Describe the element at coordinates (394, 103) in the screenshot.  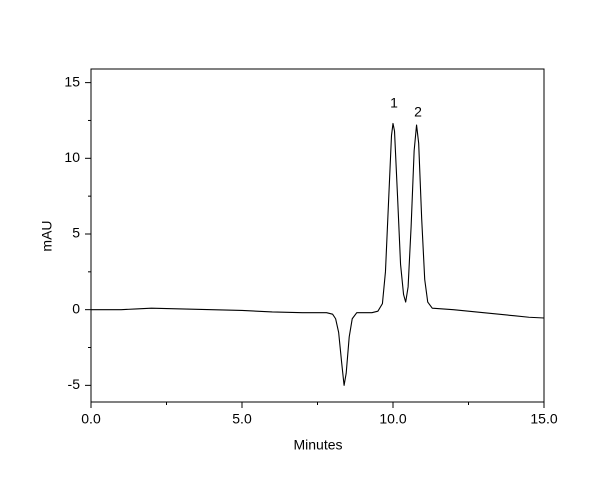
I see `peak-annotation: 1` at that location.